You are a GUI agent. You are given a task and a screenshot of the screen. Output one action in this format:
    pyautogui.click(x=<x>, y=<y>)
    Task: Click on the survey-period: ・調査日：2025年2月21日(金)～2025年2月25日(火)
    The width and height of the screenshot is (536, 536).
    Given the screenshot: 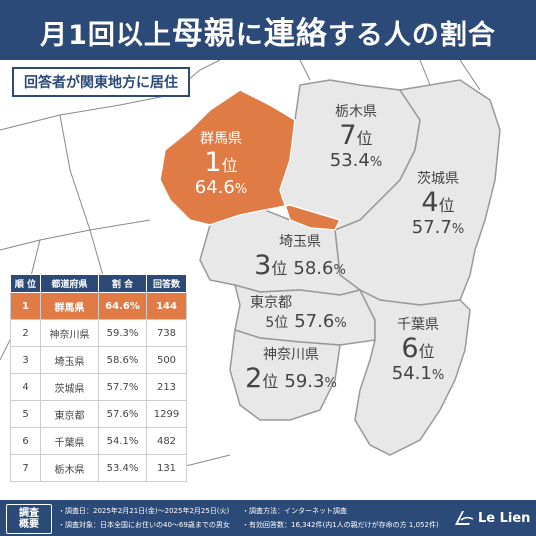 What is the action you would take?
    pyautogui.click(x=144, y=511)
    